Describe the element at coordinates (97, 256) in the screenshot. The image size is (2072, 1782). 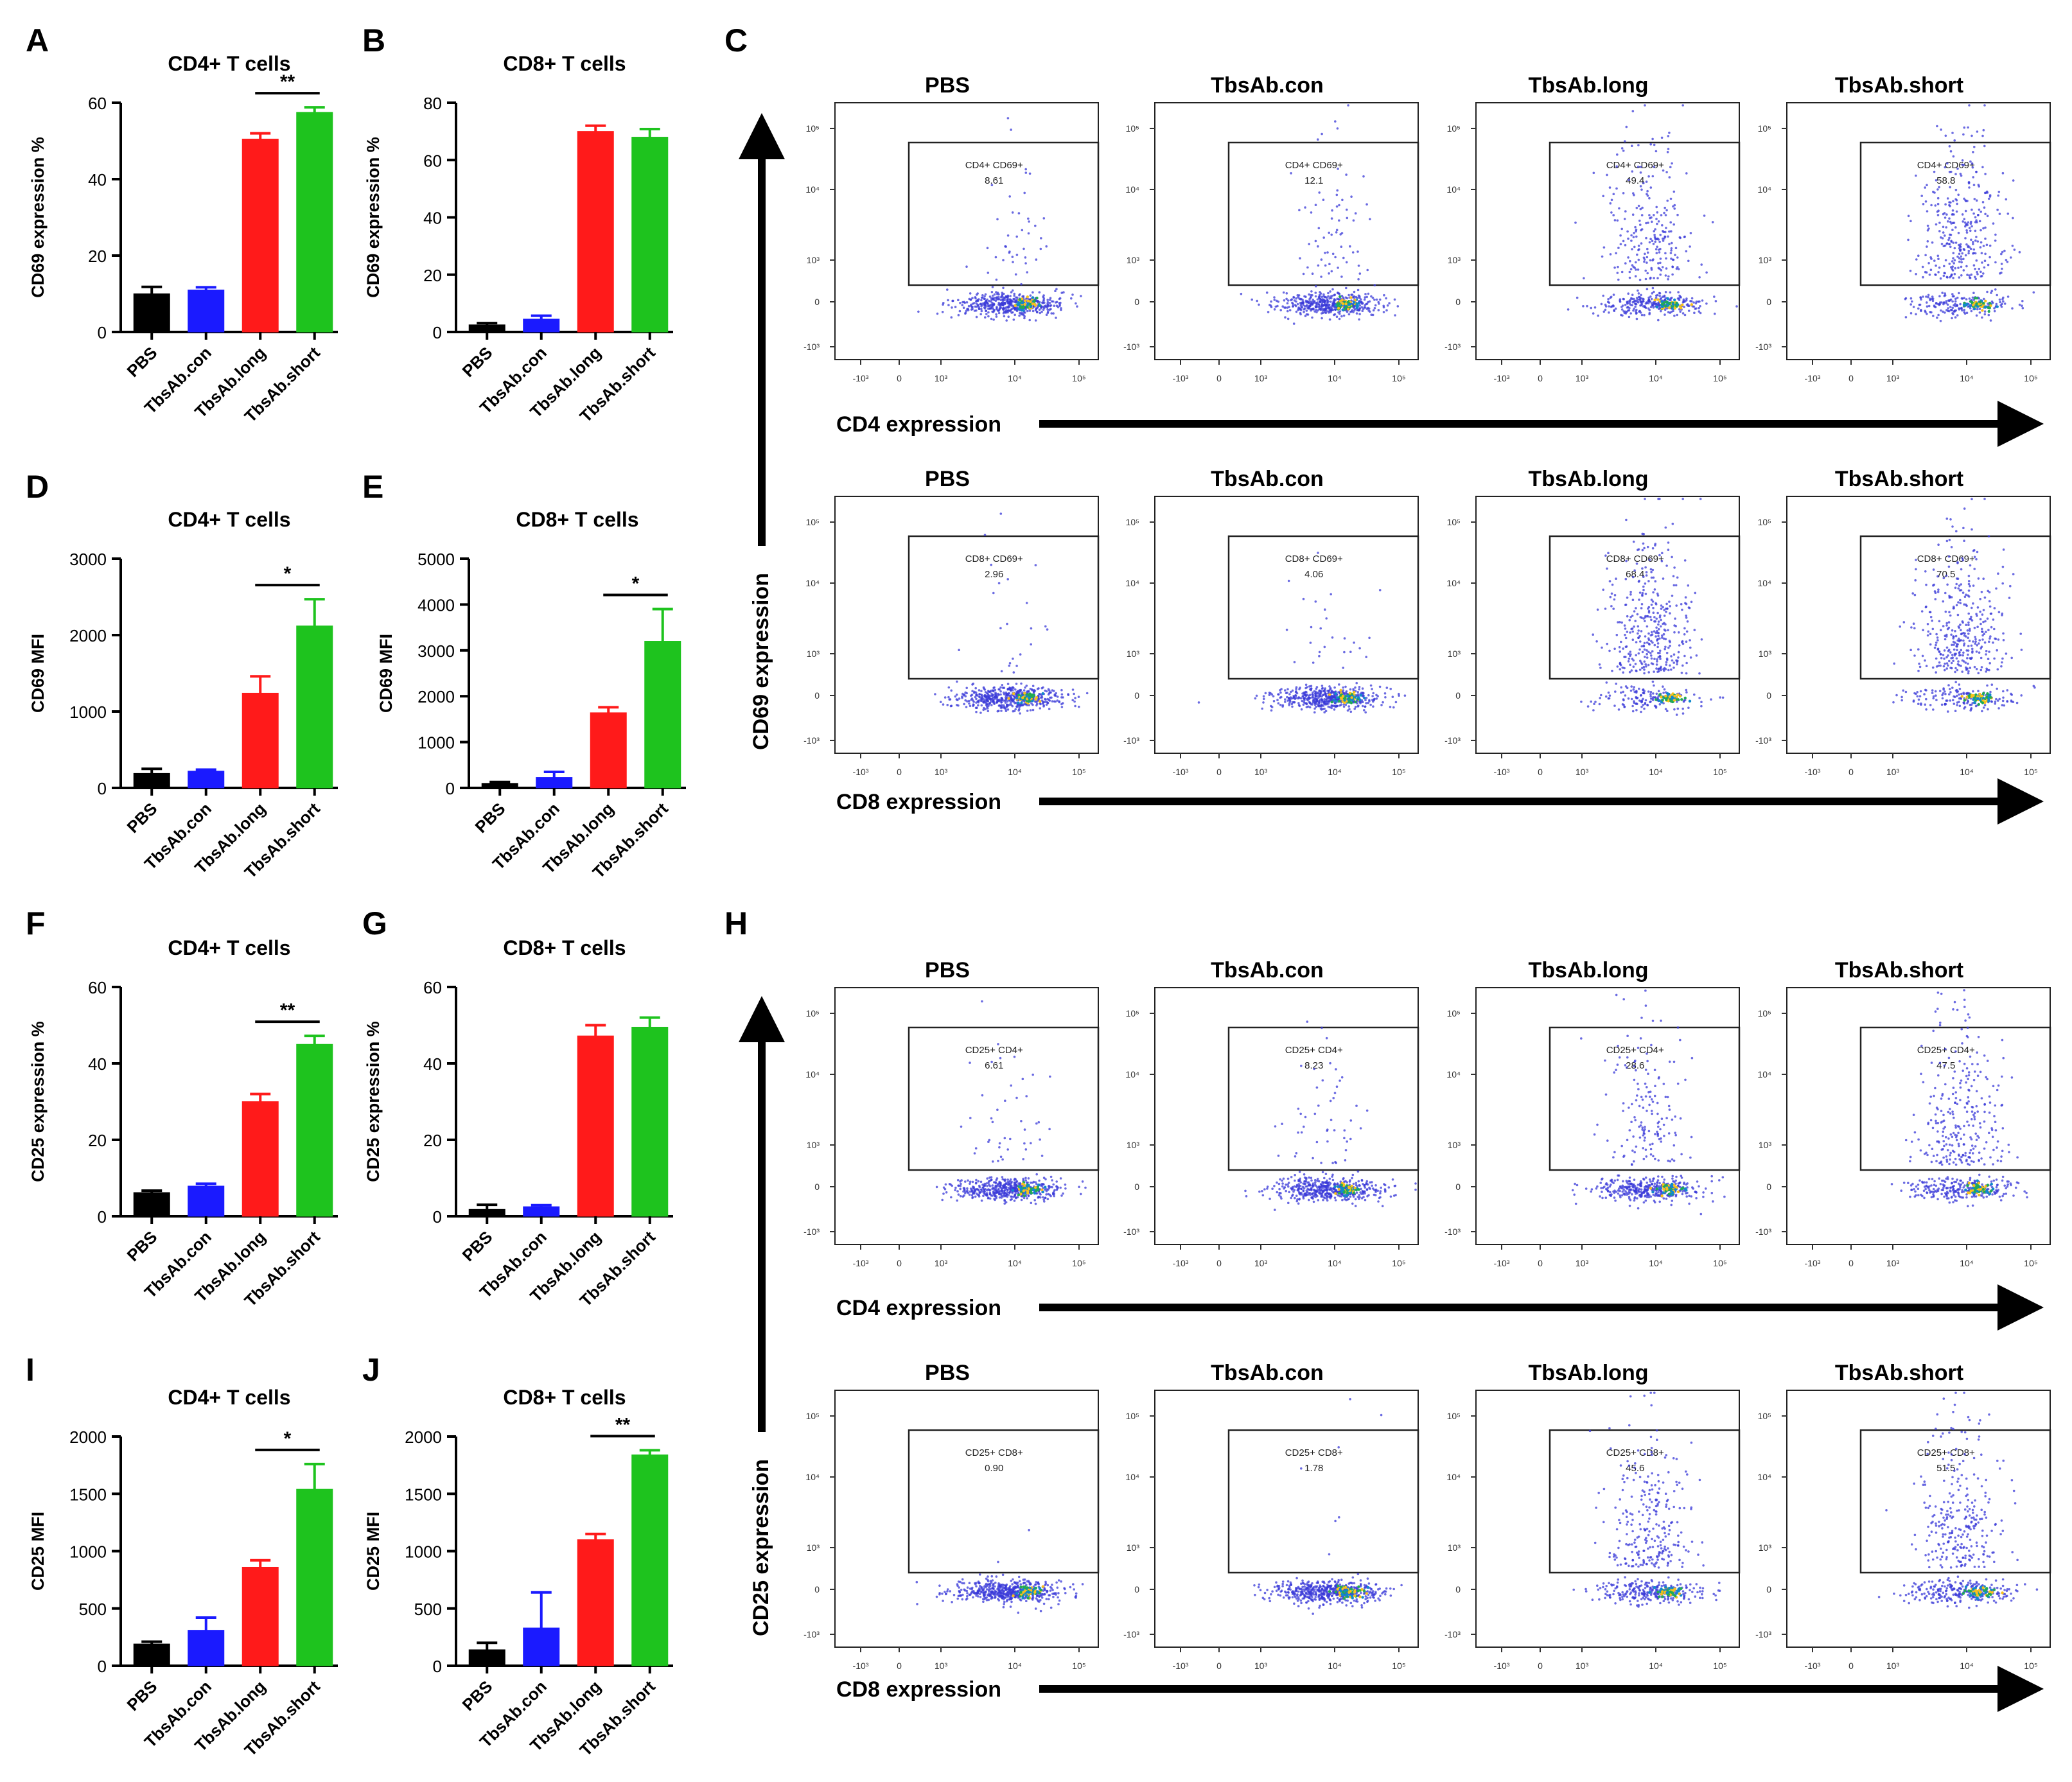
I see `y-tick-label: 20` at that location.